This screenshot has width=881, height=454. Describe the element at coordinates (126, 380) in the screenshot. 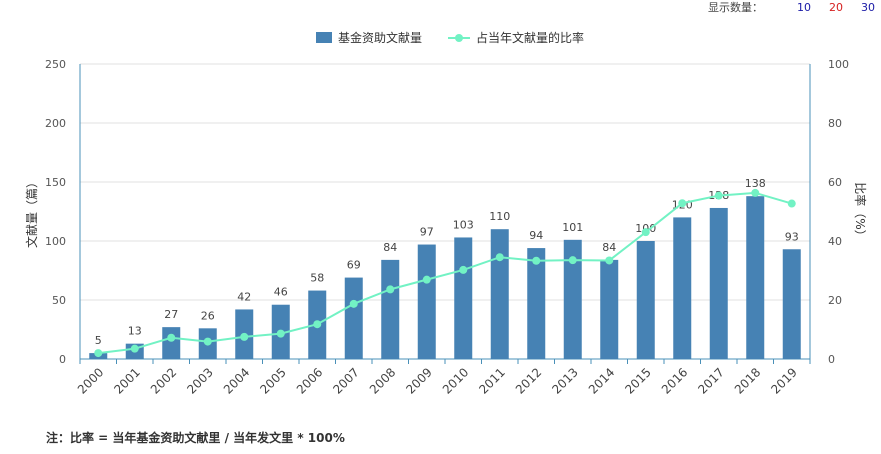

I see `x-tick-label: 2001` at that location.